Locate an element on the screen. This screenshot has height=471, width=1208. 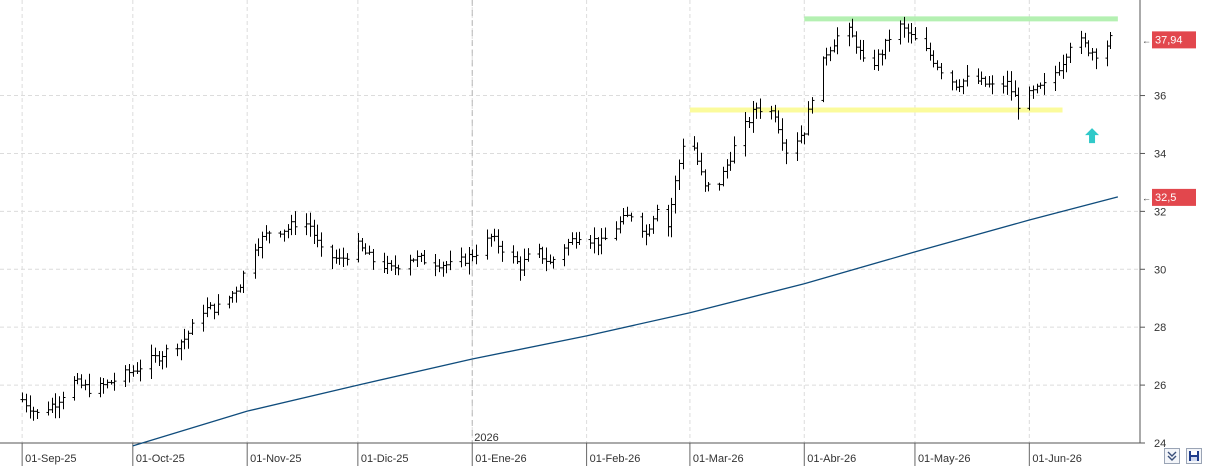
collapse-button is located at coordinates (1172, 456).